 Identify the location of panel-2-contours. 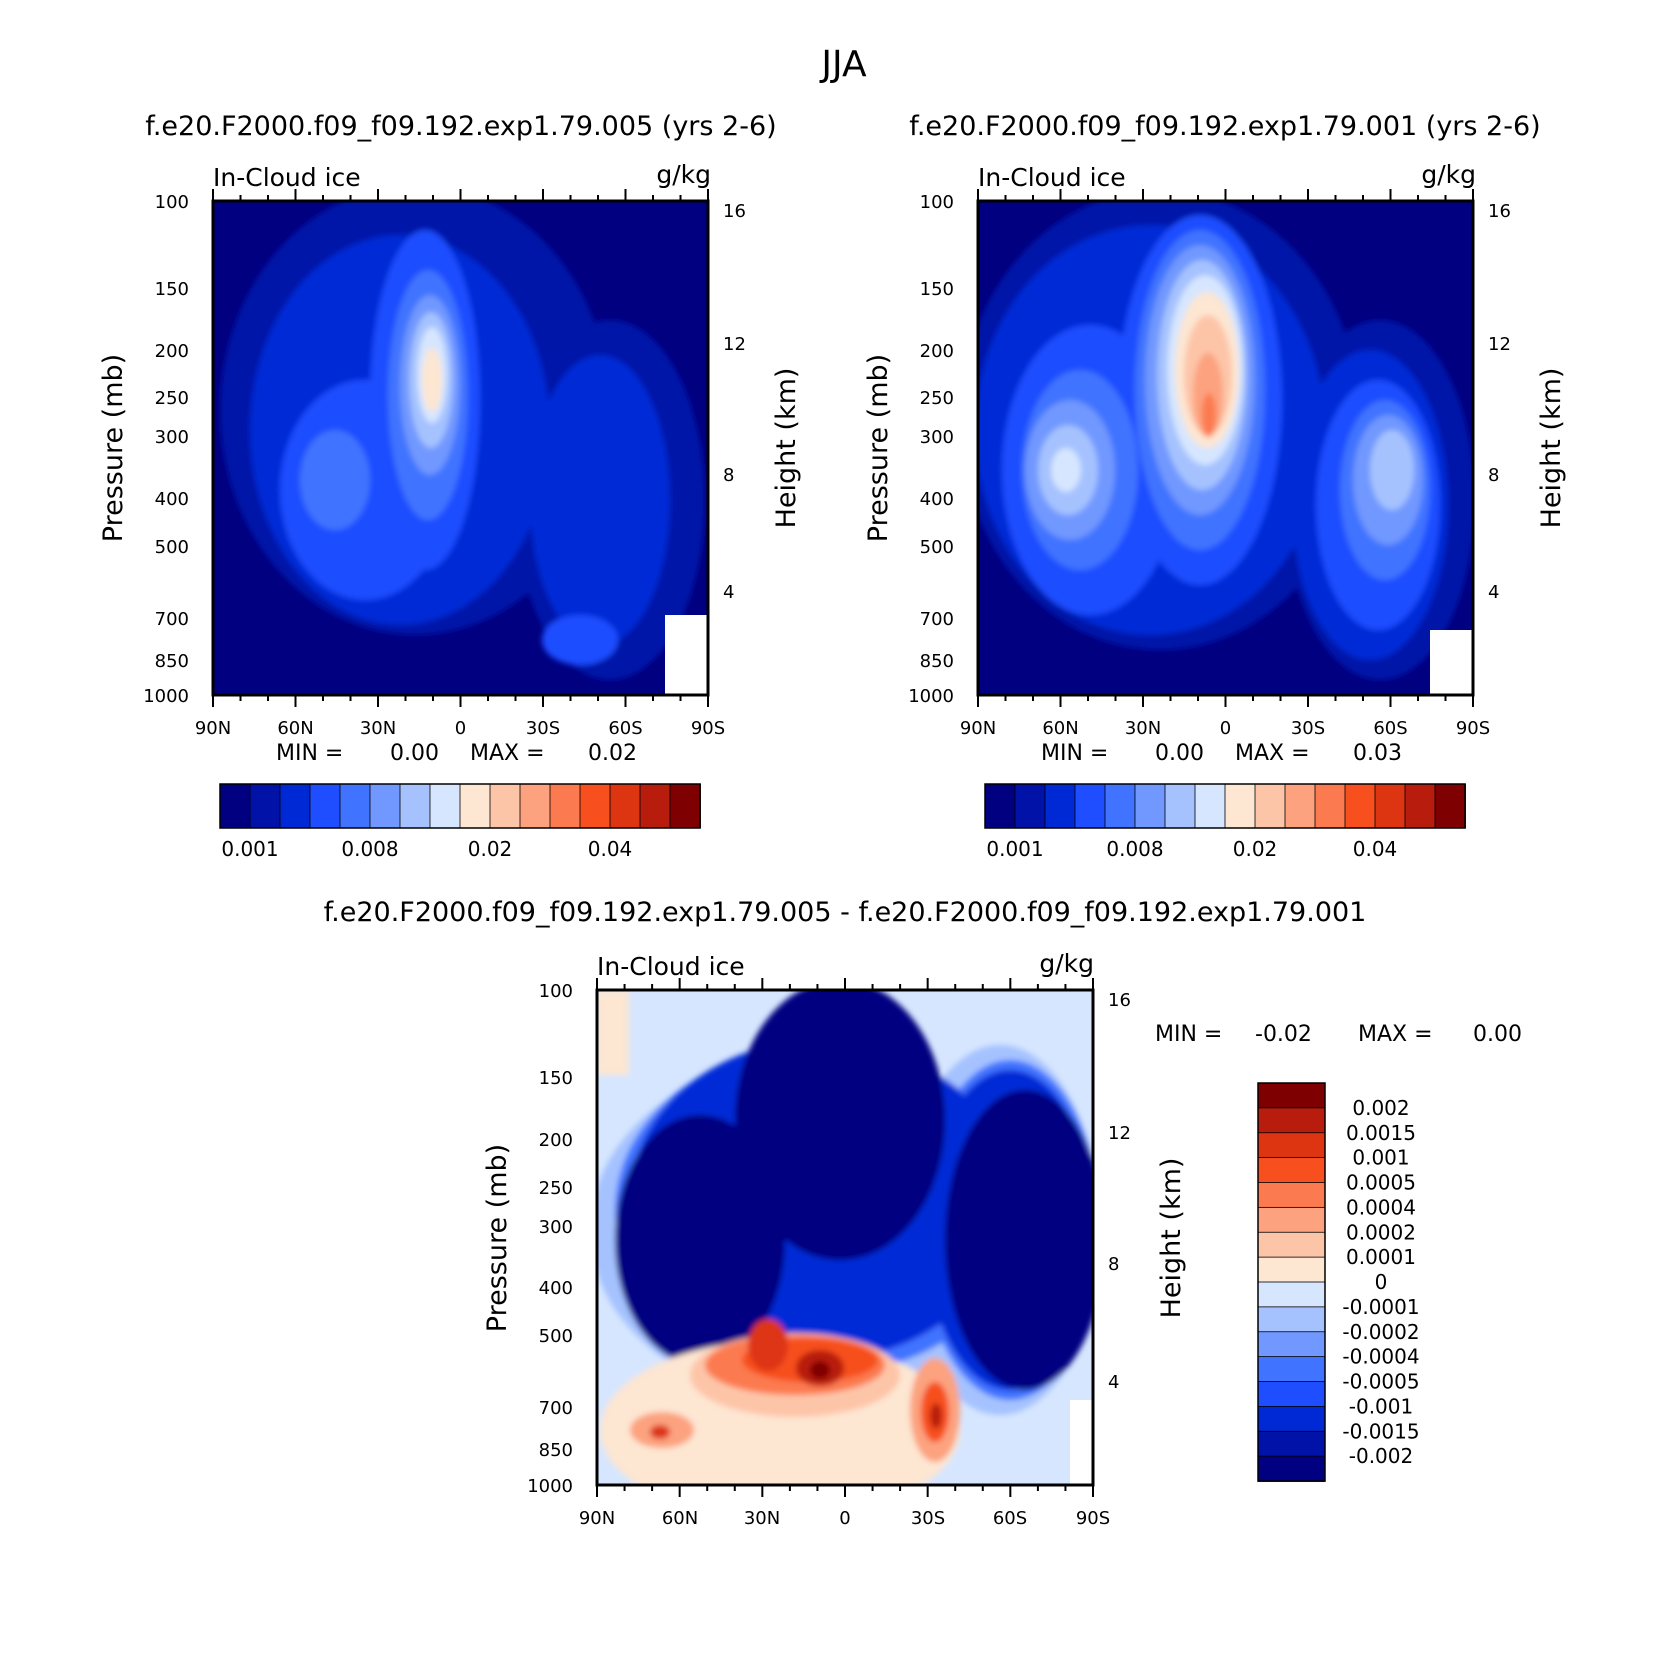
(1225, 440).